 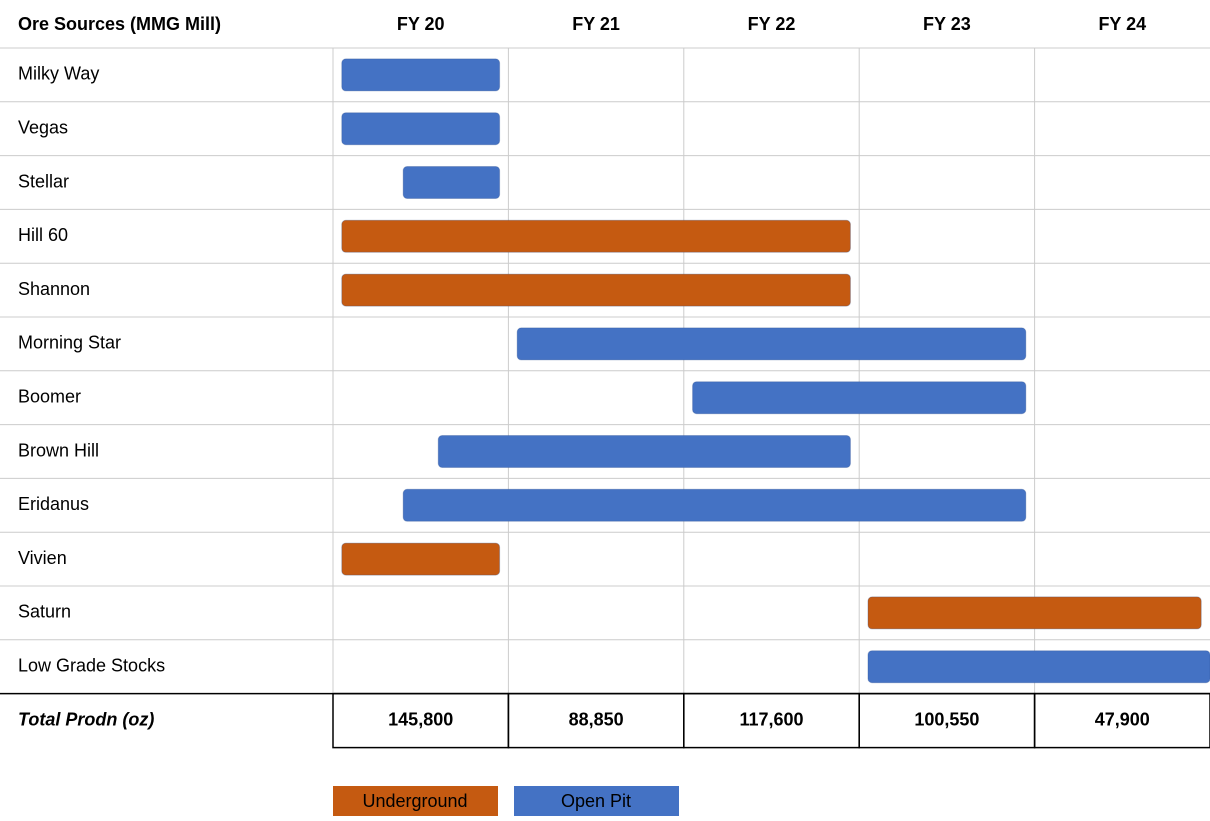 I want to click on row-label: Shannon, so click(x=54, y=289).